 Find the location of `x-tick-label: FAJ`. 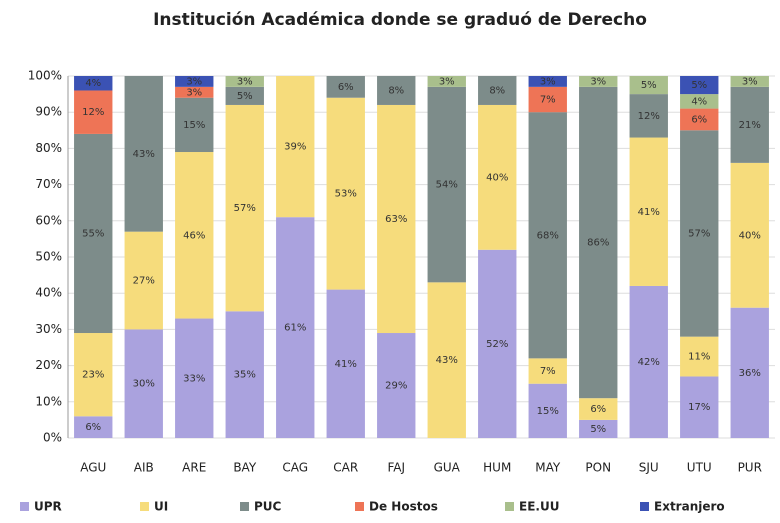

x-tick-label: FAJ is located at coordinates (396, 468).